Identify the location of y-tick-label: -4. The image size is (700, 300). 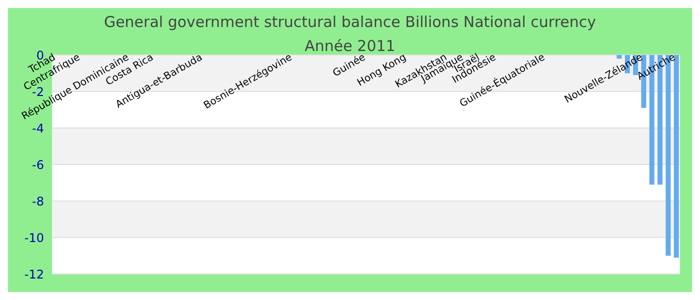
(38, 128).